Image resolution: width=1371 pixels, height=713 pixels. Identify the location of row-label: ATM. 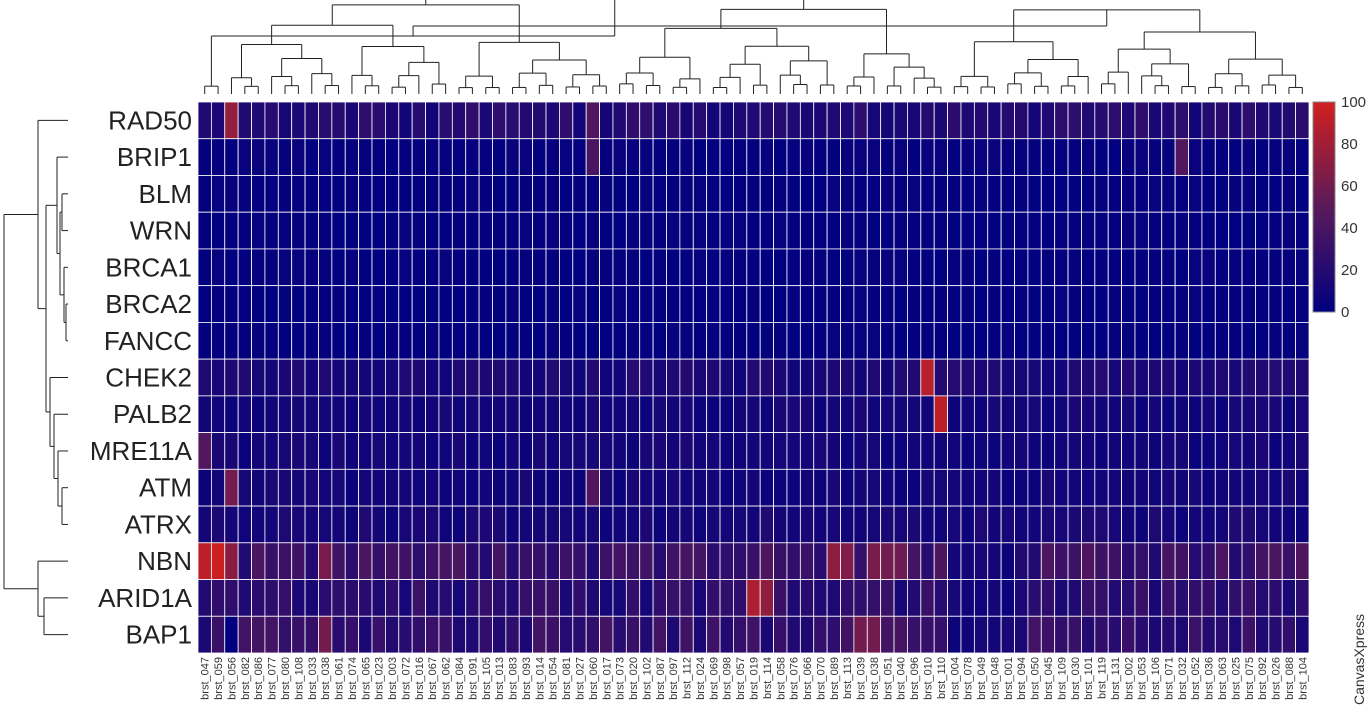
(165, 488).